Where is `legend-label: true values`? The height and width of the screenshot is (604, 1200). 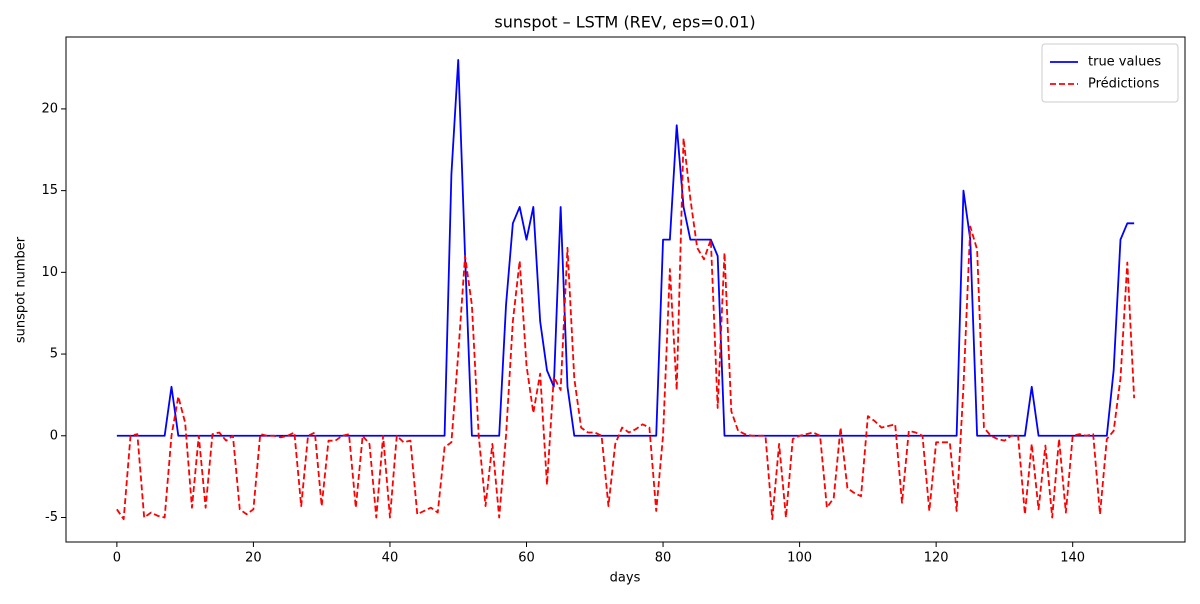 legend-label: true values is located at coordinates (1124, 62).